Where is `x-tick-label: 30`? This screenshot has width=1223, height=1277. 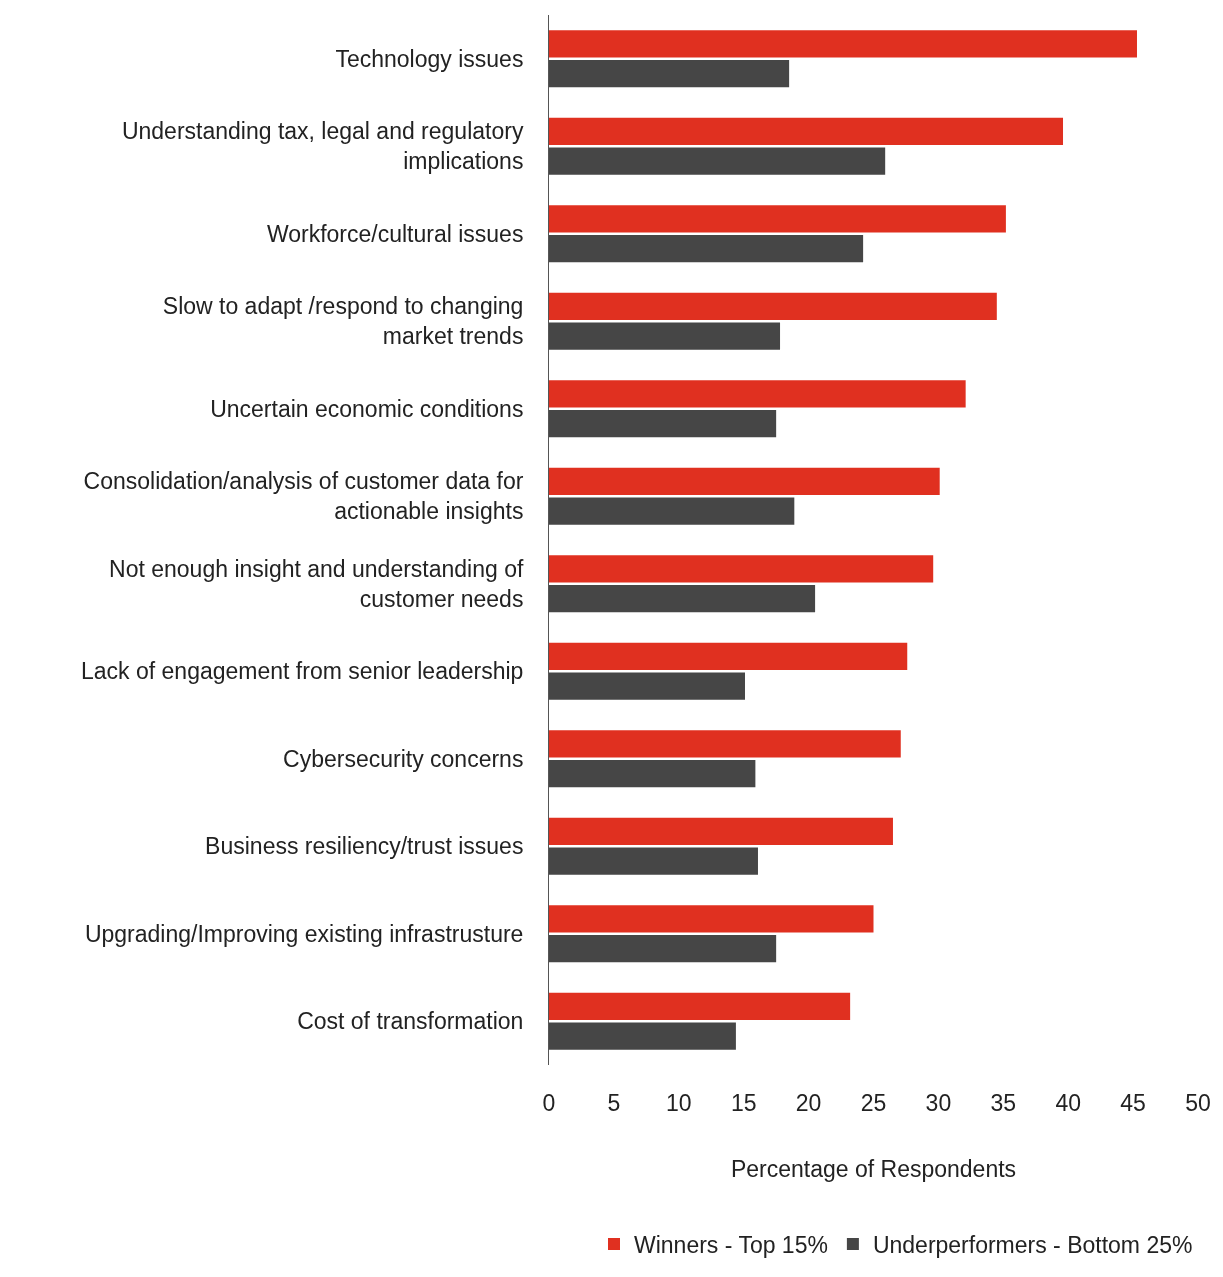 x-tick-label: 30 is located at coordinates (938, 1103).